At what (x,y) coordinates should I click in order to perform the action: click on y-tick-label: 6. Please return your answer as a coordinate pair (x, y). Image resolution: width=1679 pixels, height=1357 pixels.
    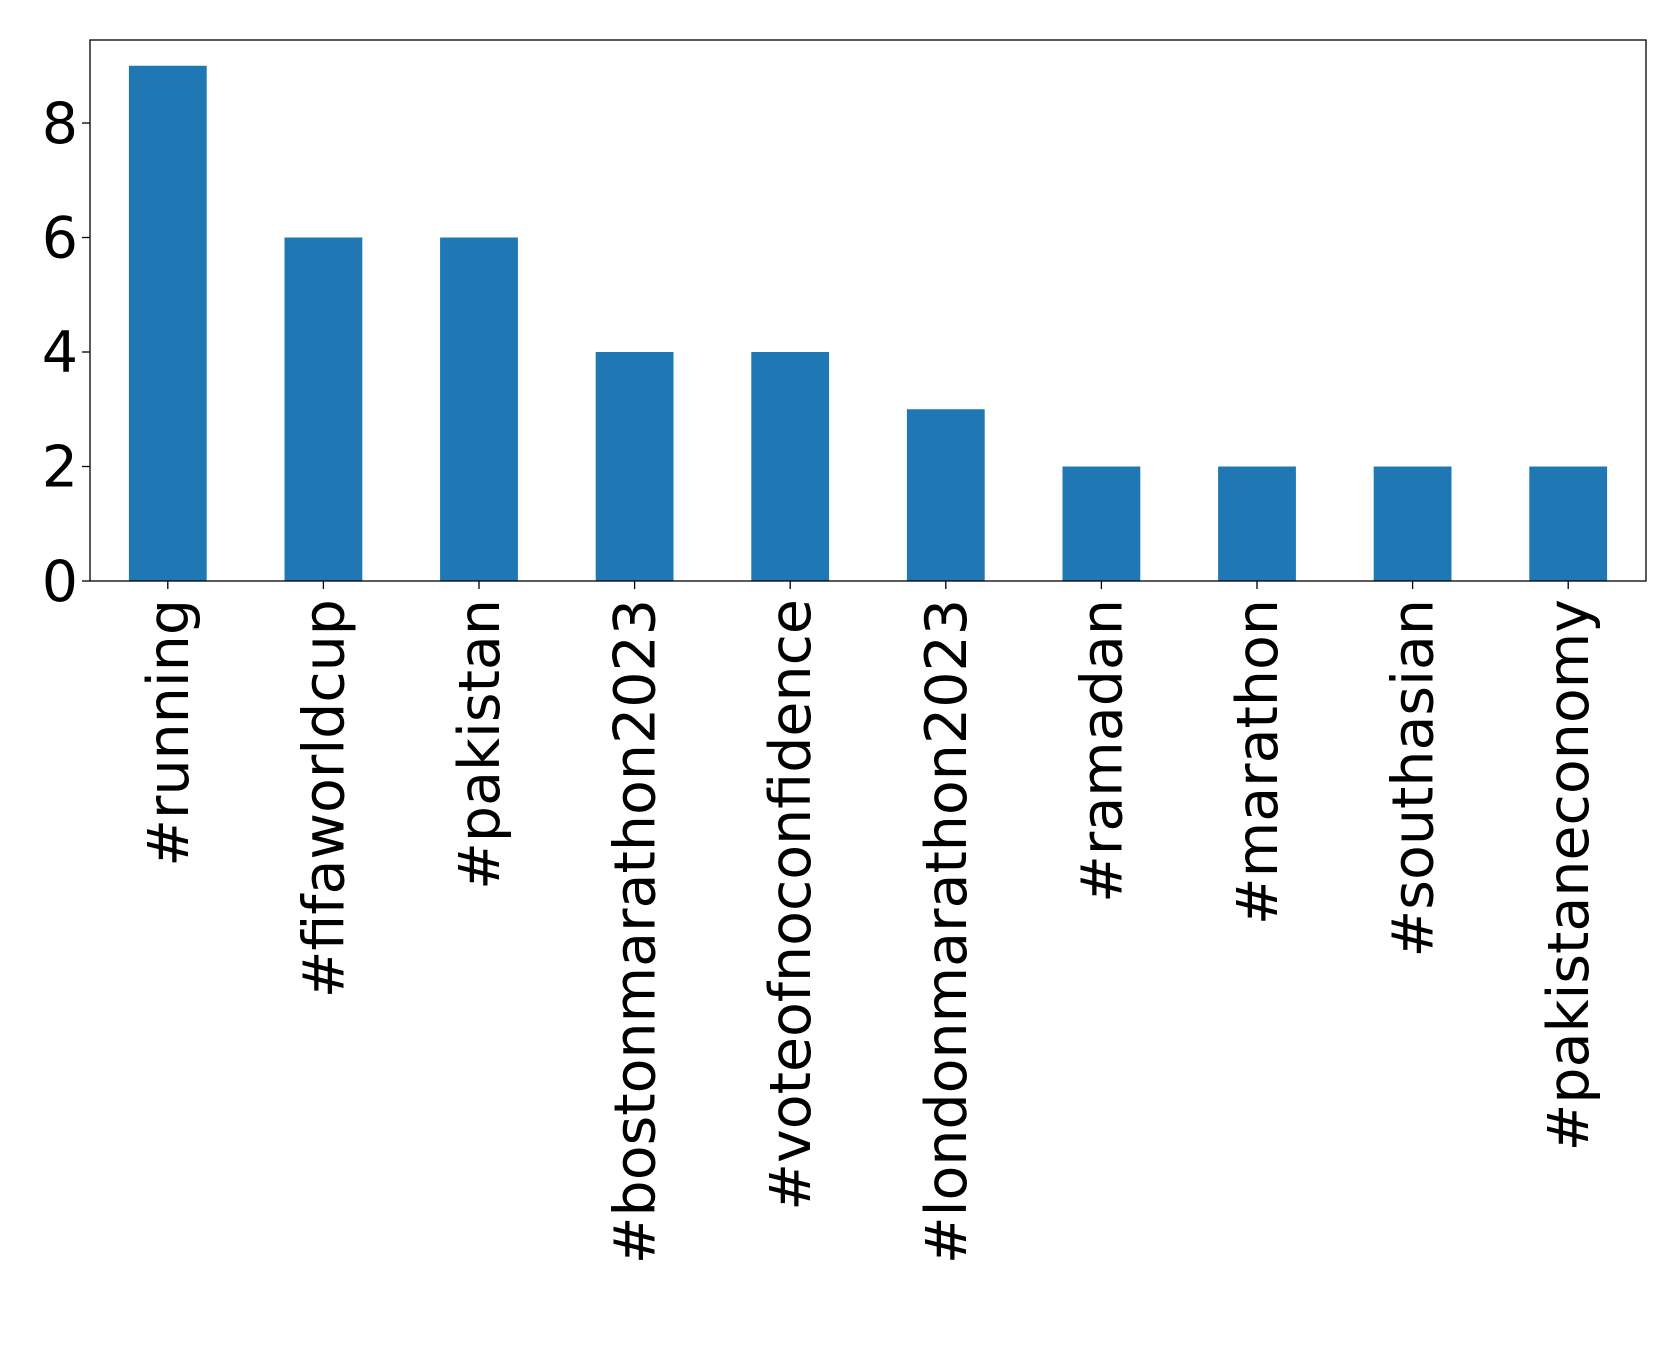
    Looking at the image, I should click on (60, 239).